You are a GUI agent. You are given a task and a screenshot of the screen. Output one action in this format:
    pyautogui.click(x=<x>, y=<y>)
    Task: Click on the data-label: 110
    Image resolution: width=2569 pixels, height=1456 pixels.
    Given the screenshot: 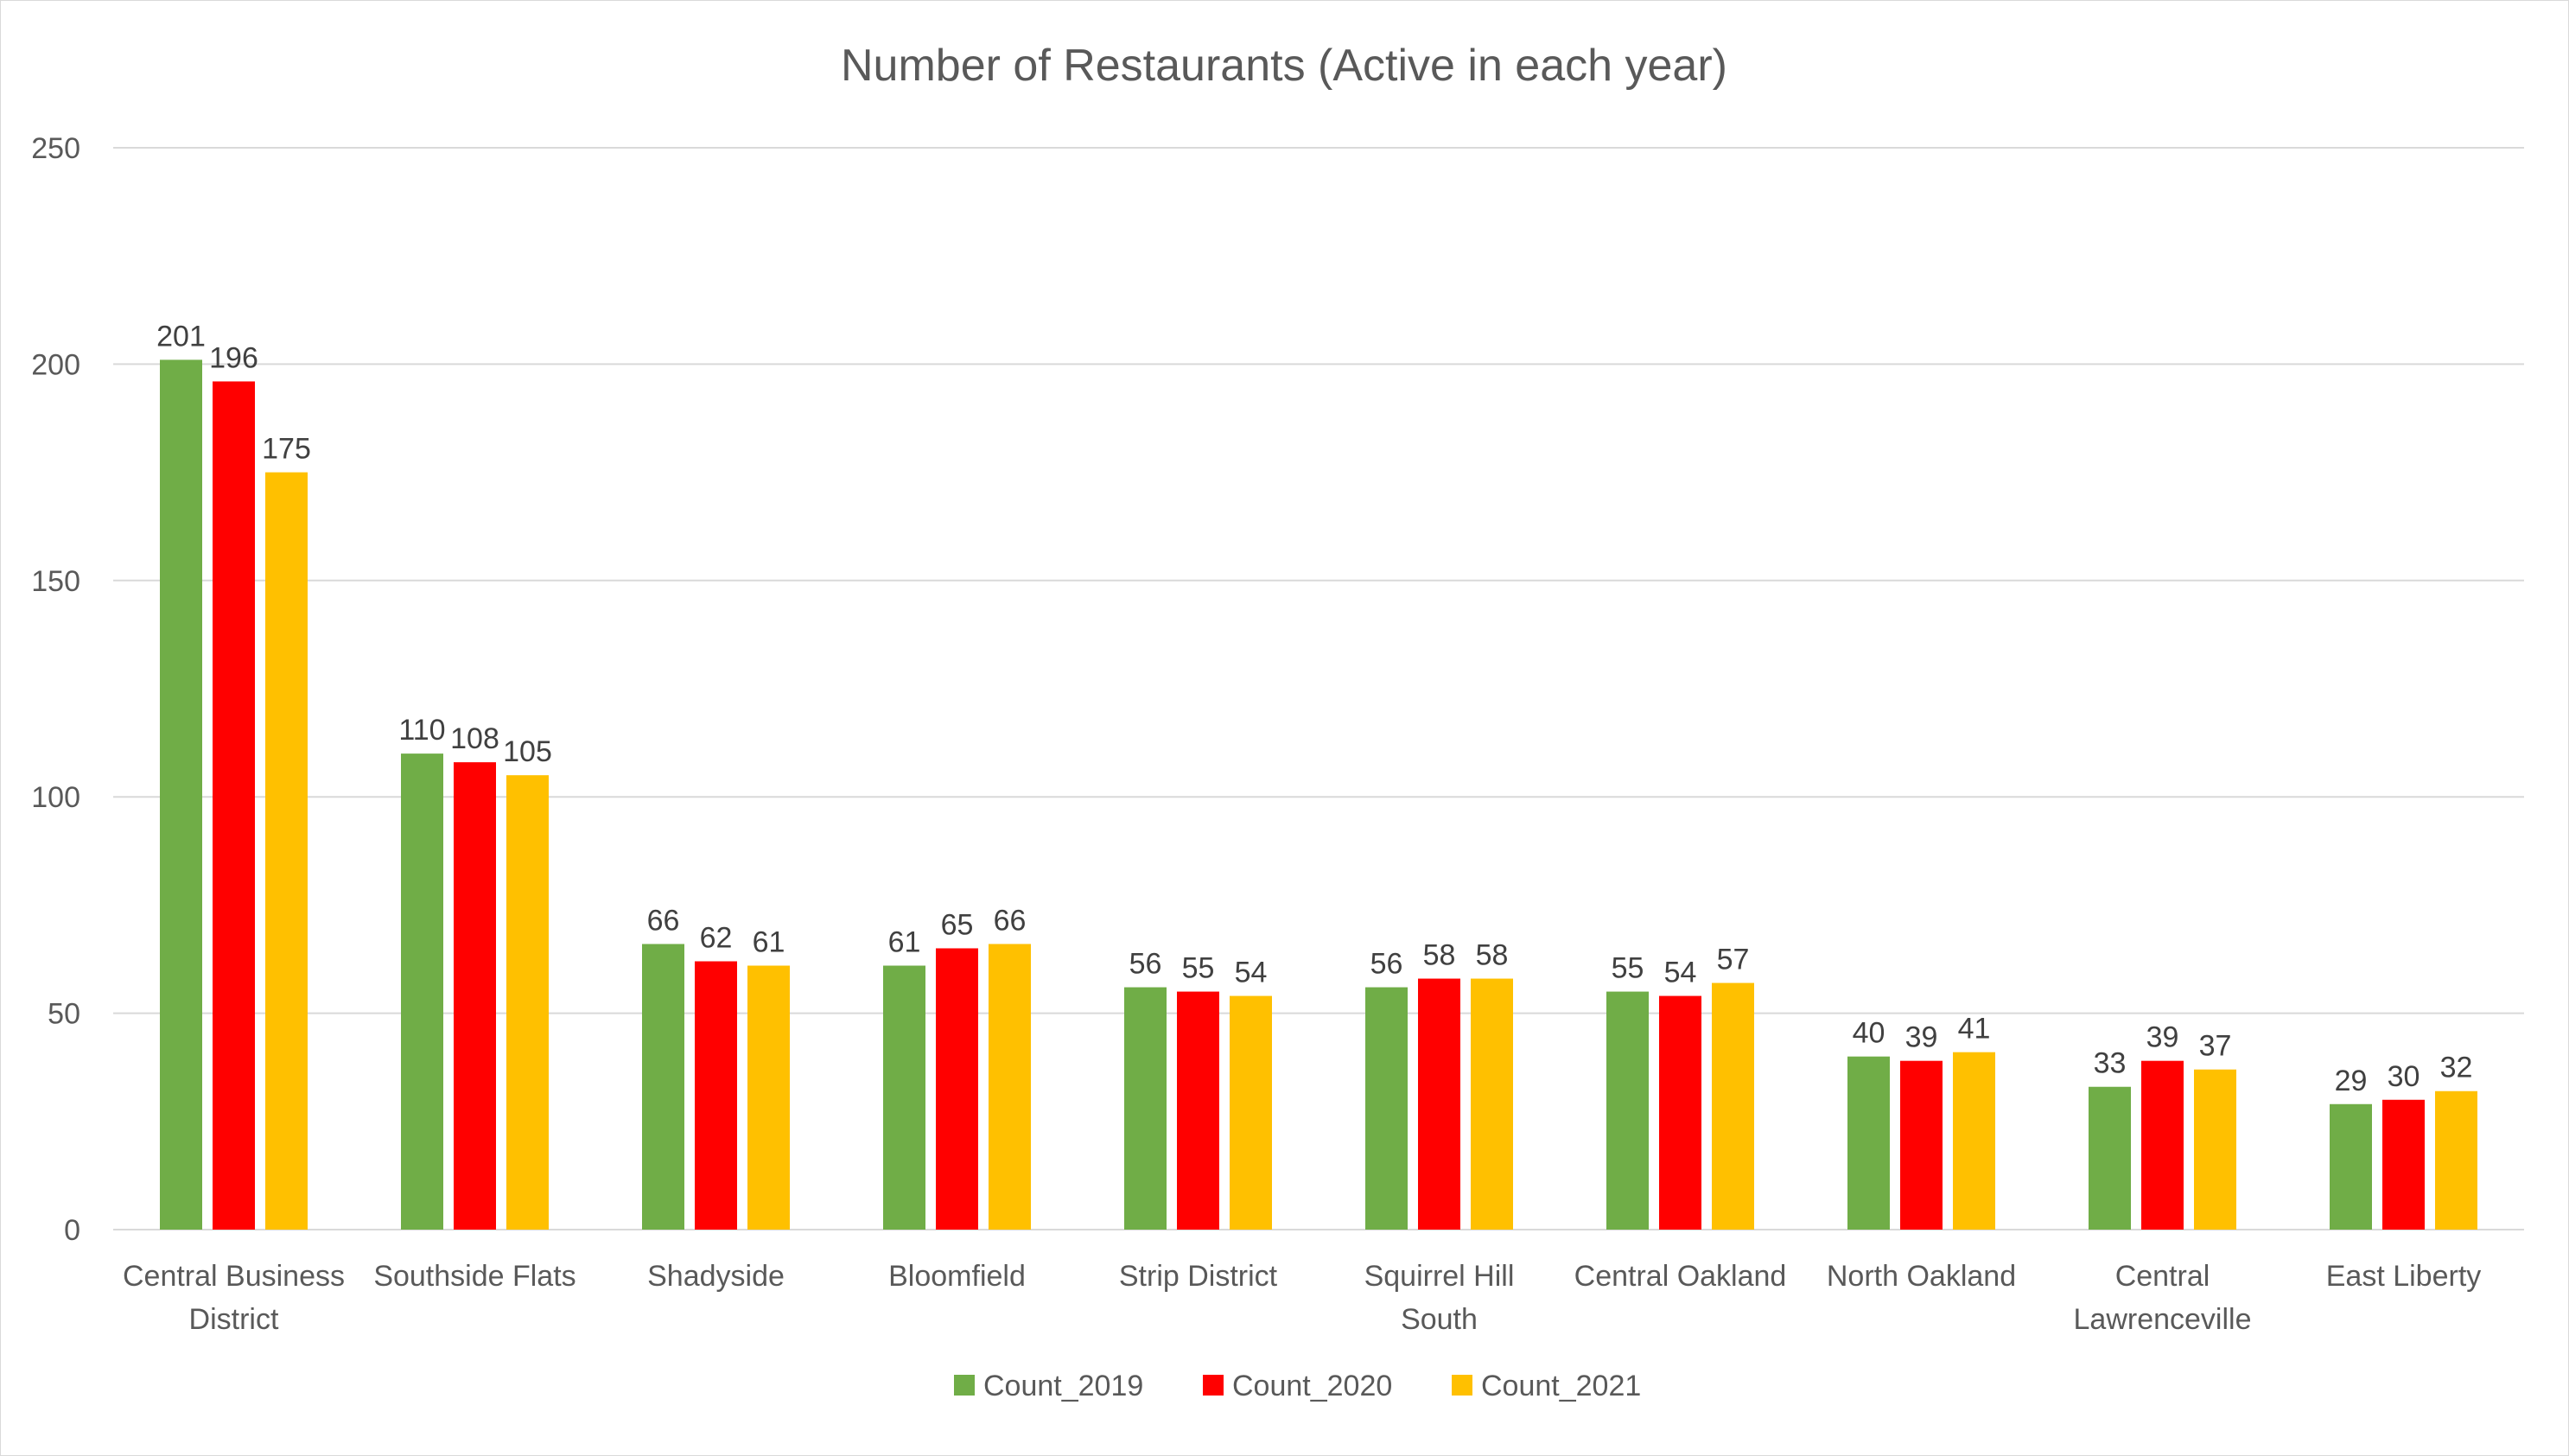 What is the action you would take?
    pyautogui.click(x=421, y=731)
    